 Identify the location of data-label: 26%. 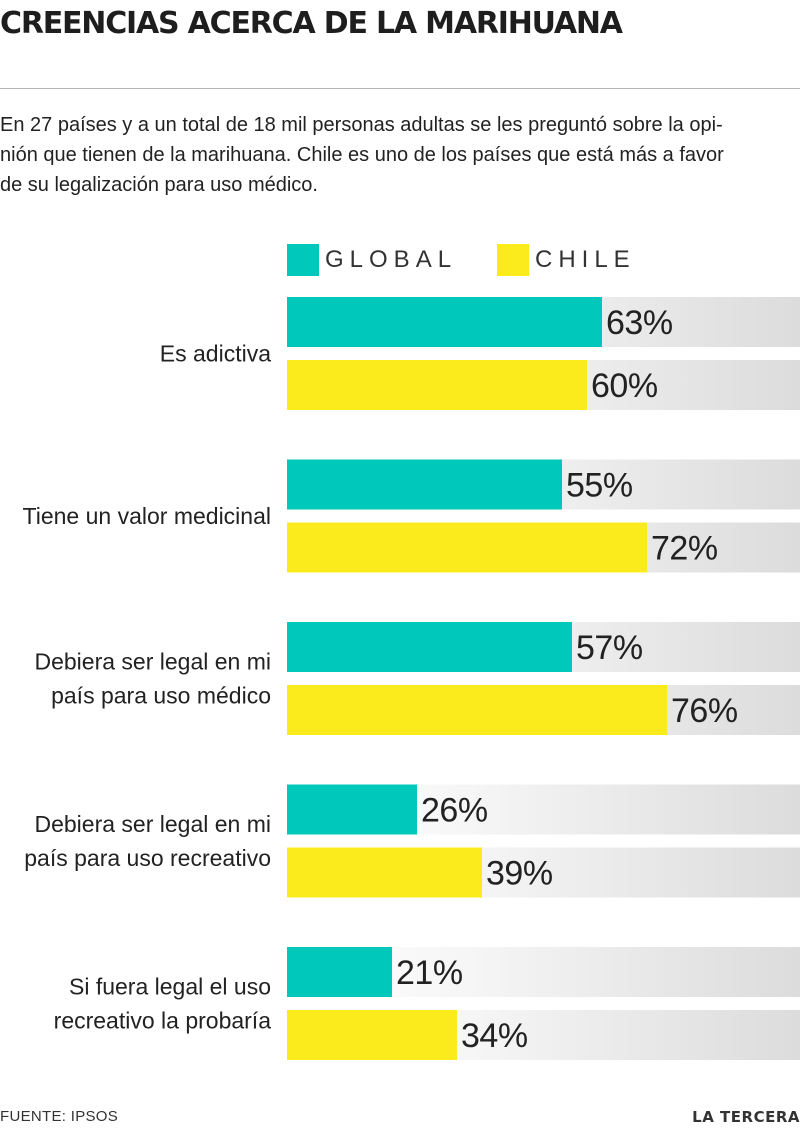
(454, 811).